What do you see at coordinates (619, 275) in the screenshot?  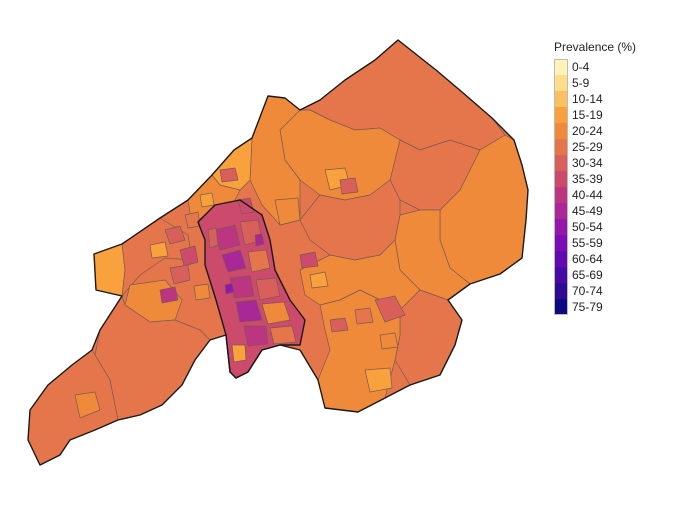 I see `legend-item: 65-69` at bounding box center [619, 275].